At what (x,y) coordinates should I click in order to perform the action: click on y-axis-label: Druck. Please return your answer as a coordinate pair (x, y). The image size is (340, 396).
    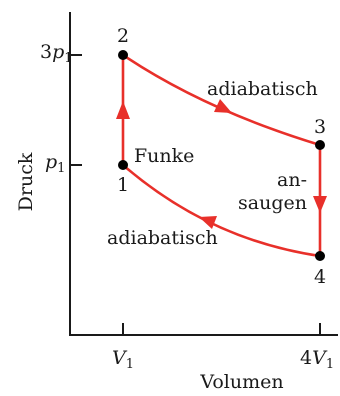
    Looking at the image, I should click on (26, 181).